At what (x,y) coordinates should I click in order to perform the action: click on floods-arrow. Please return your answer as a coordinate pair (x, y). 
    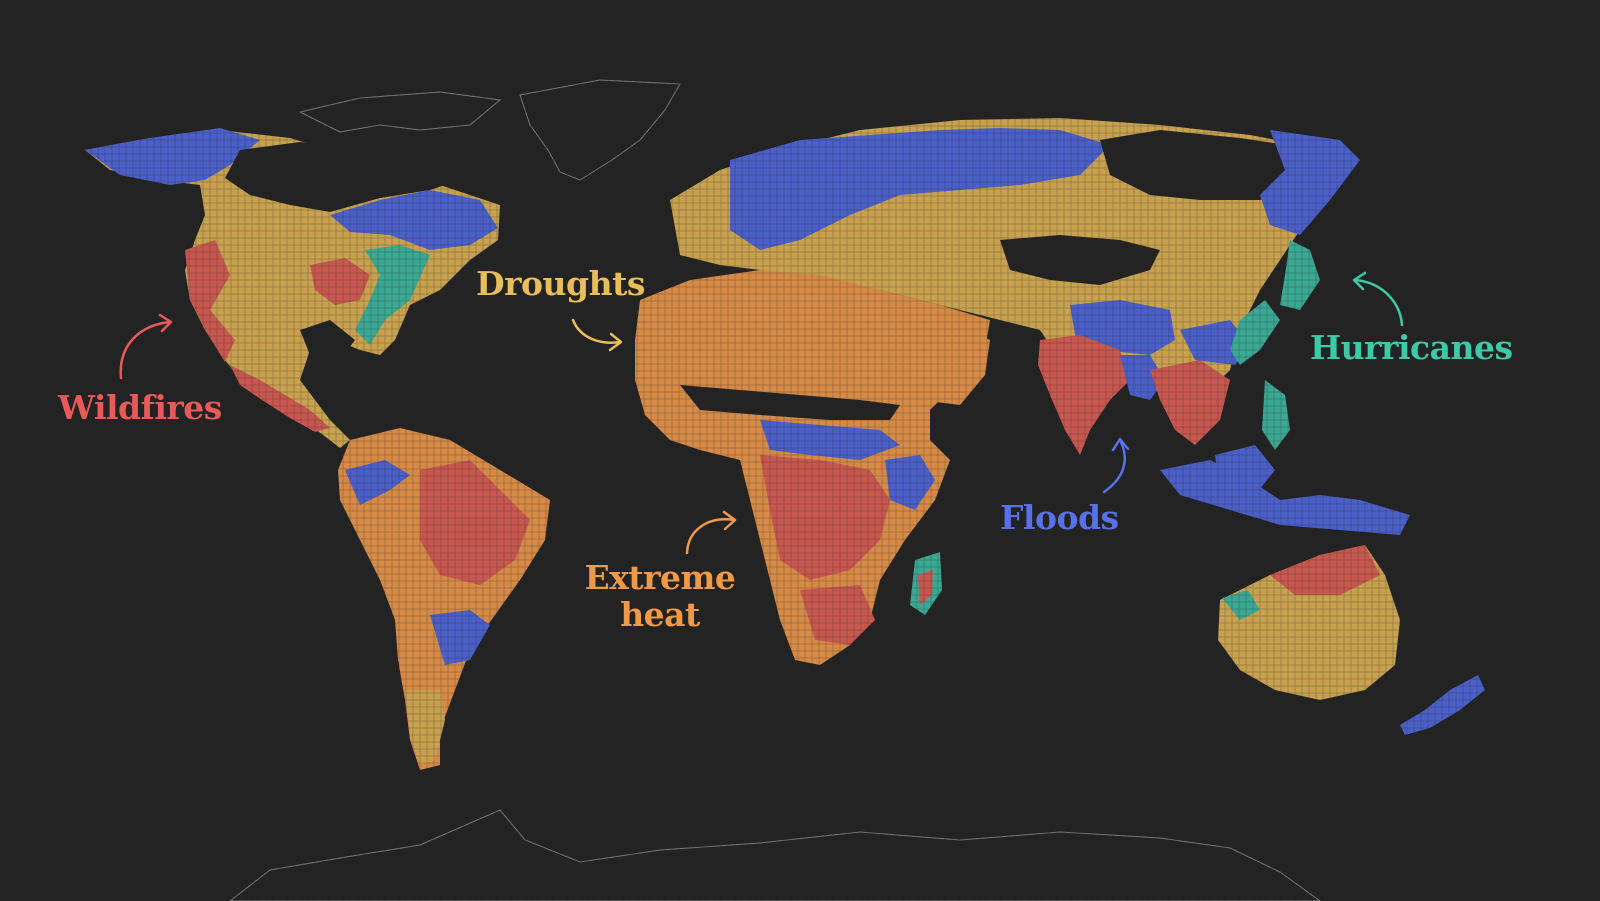
    Looking at the image, I should click on (1116, 465).